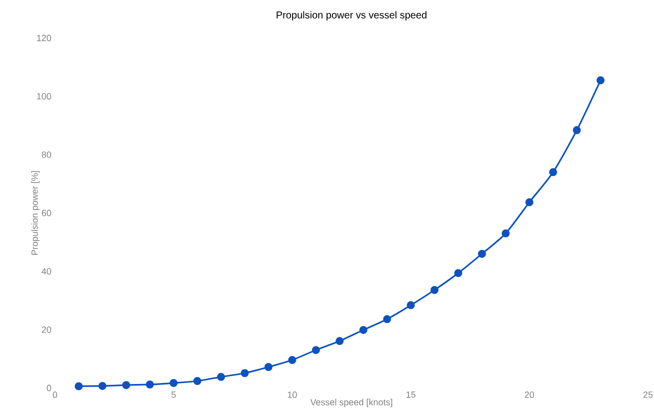  Describe the element at coordinates (351, 15) in the screenshot. I see `chart-title: Propulsion power vs vessel speed` at that location.